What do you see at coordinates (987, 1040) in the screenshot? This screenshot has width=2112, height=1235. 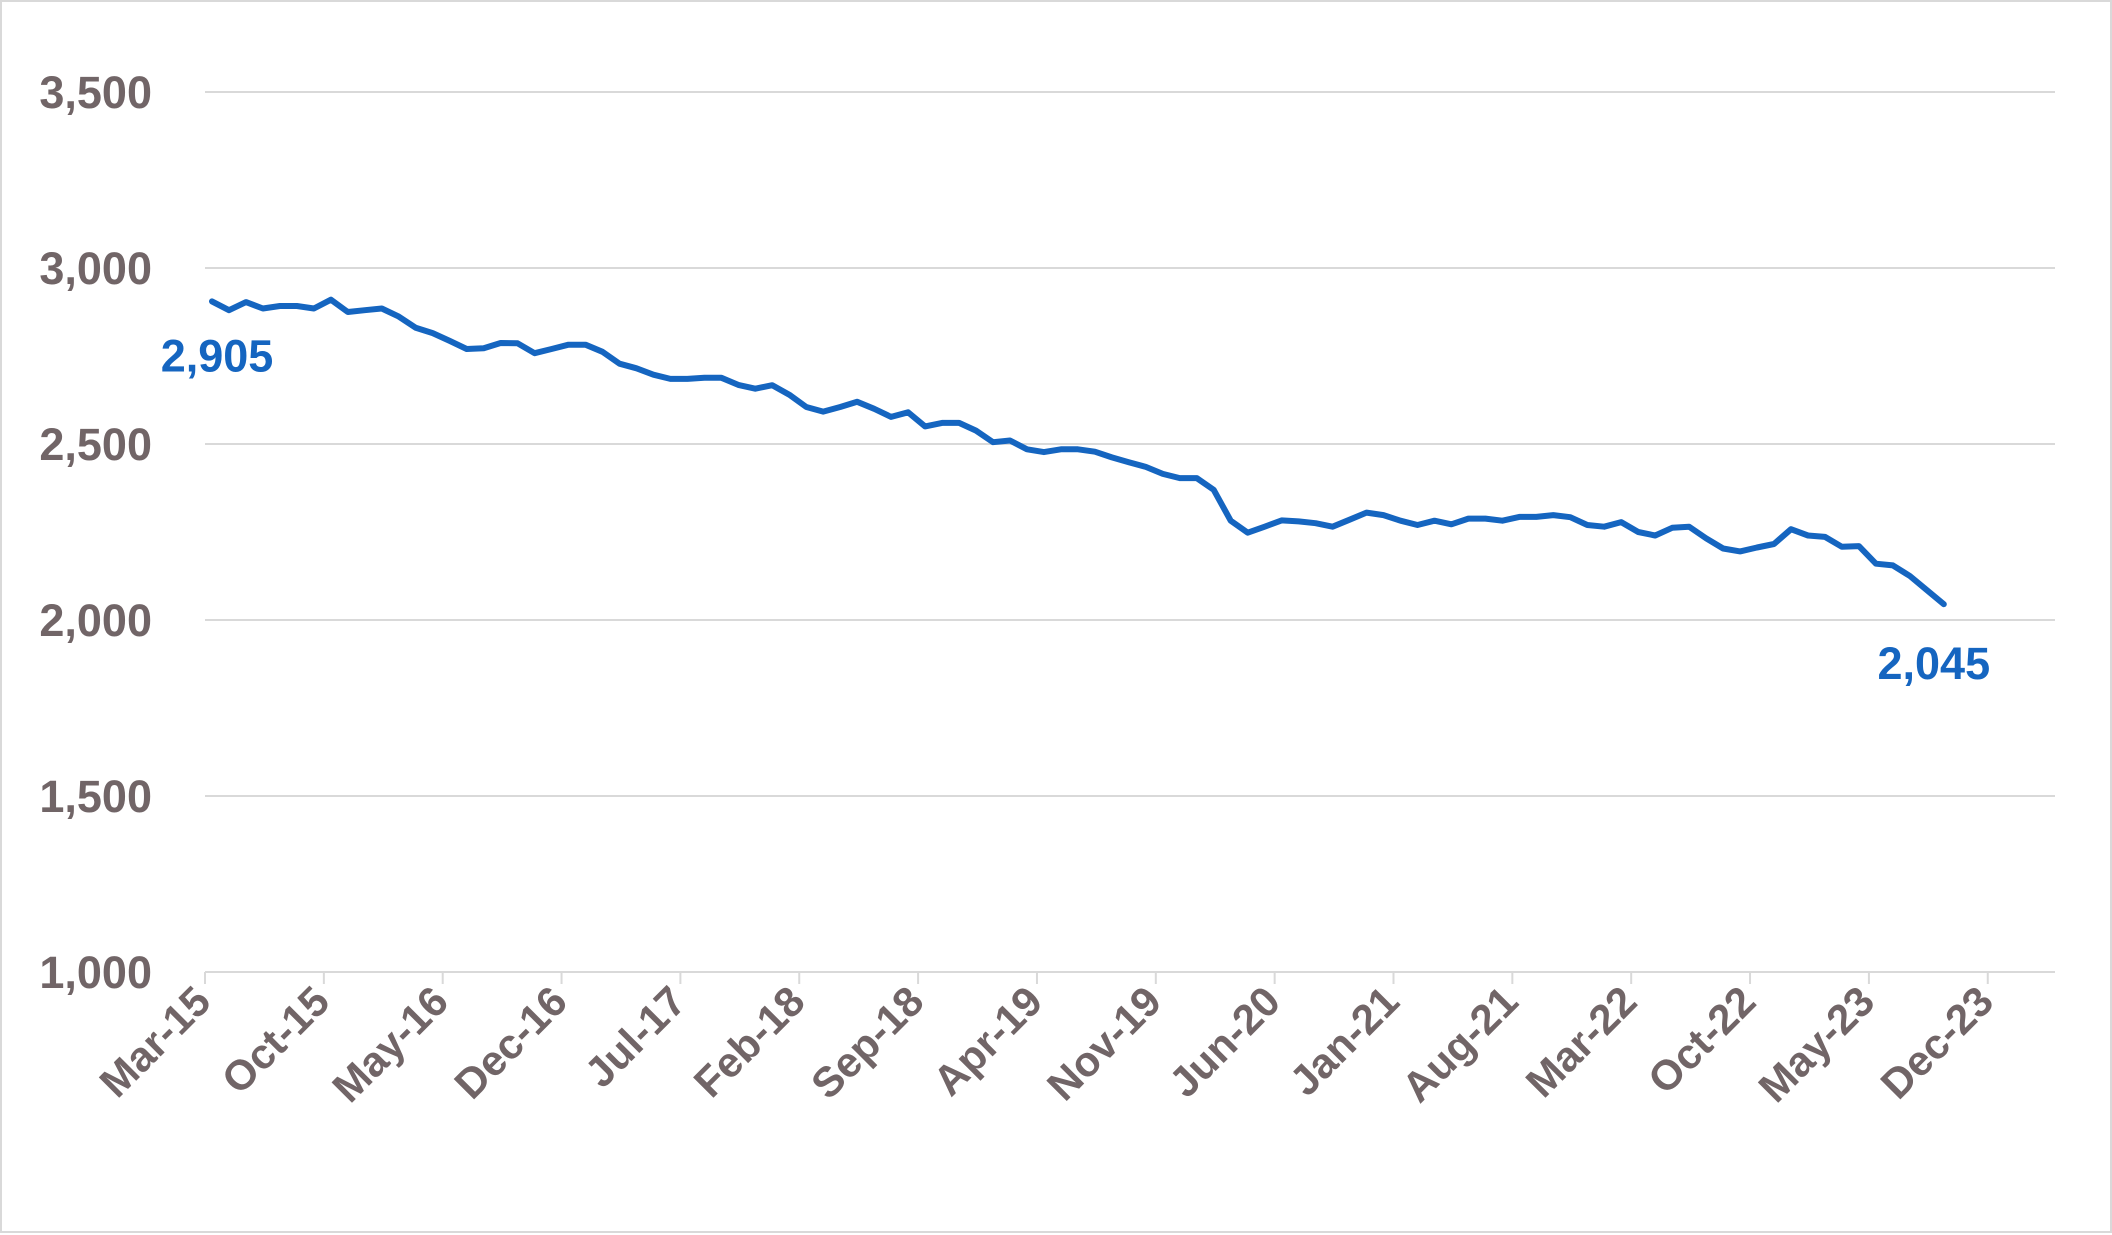 I see `x-tick-label: Apr-19` at bounding box center [987, 1040].